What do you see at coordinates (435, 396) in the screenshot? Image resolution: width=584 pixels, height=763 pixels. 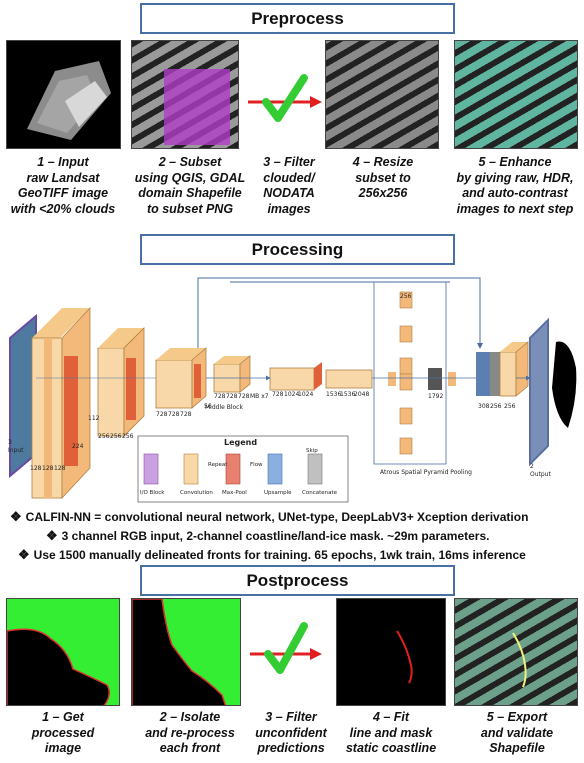 I see `dim-label: 1792` at bounding box center [435, 396].